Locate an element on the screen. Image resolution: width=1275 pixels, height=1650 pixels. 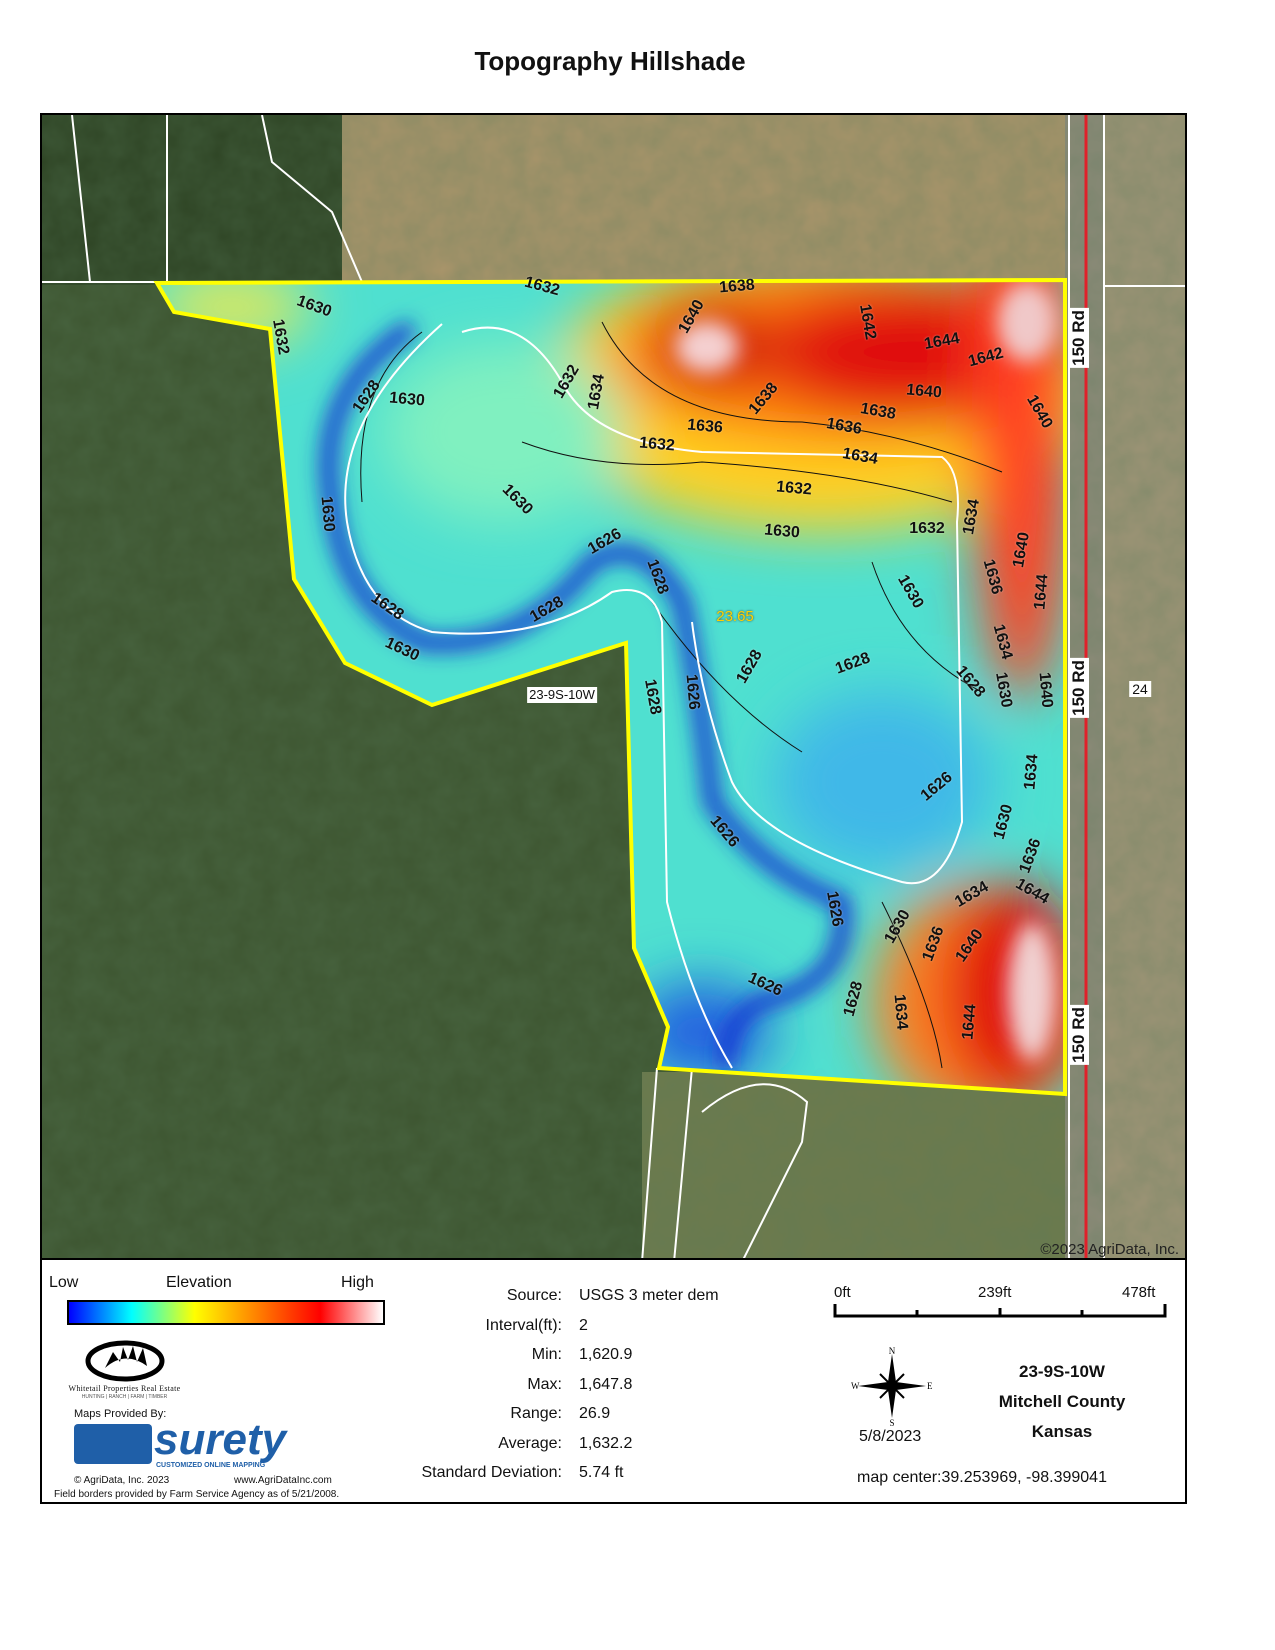
agridata-copyright: © AgriData, Inc. 2023 is located at coordinates (122, 1480).